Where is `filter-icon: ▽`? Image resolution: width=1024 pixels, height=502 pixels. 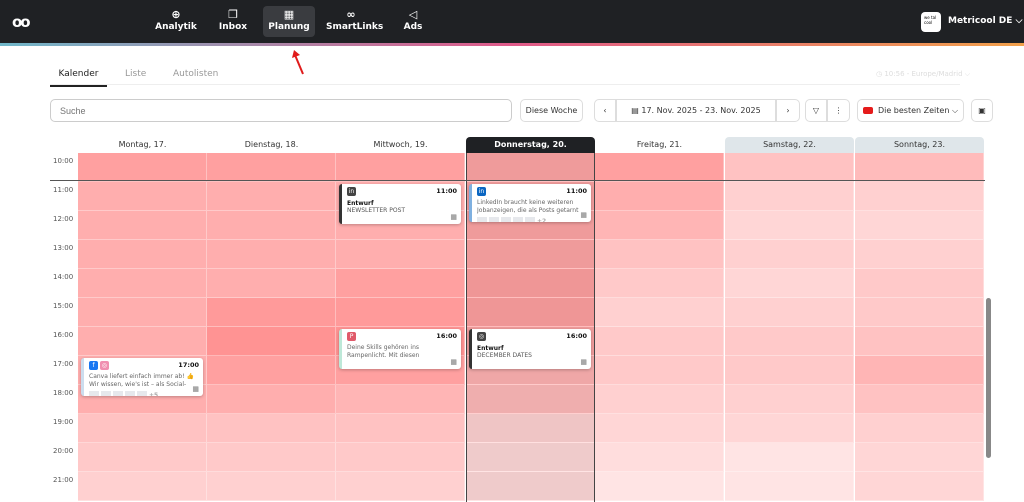
filter-icon: ▽ is located at coordinates (816, 110).